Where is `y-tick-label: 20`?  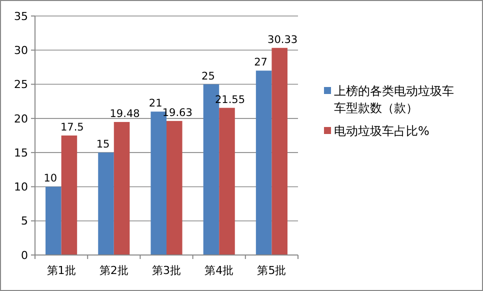
y-tick-label: 20 is located at coordinates (21, 119).